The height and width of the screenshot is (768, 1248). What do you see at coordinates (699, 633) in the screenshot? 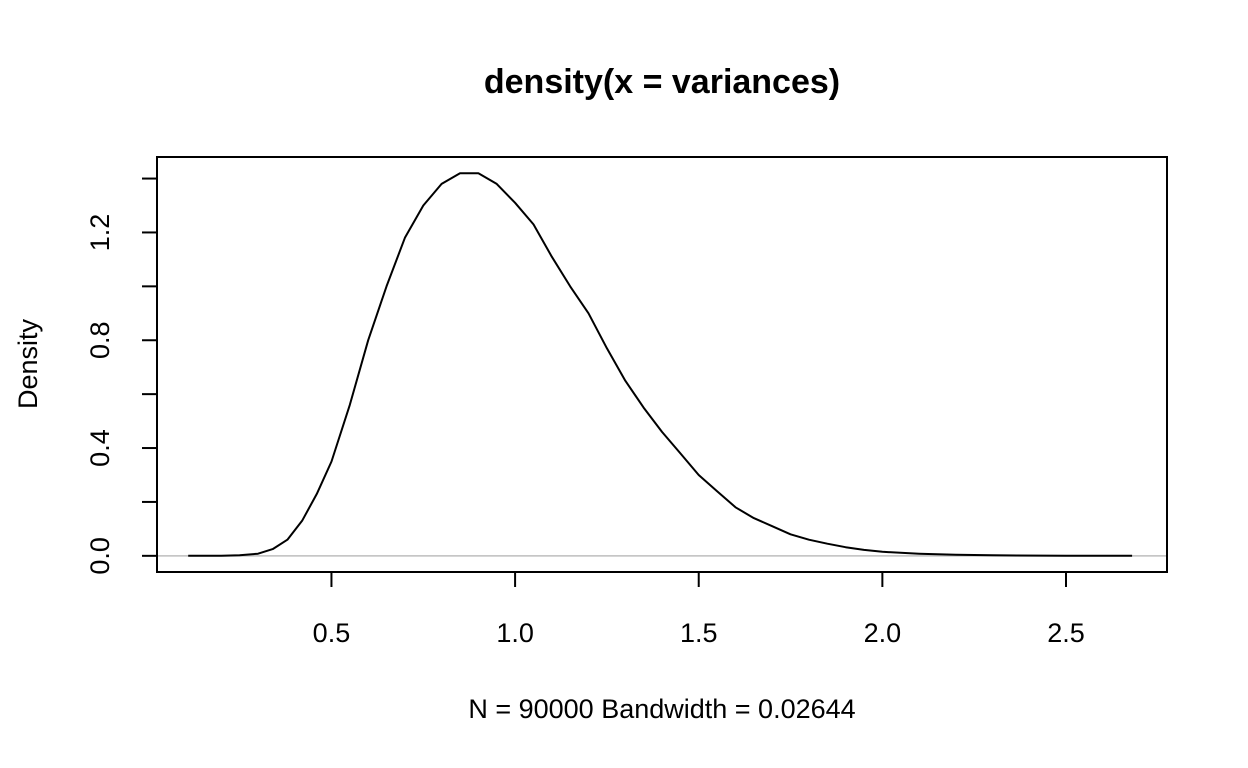
I see `x-tick-label: 1.5` at bounding box center [699, 633].